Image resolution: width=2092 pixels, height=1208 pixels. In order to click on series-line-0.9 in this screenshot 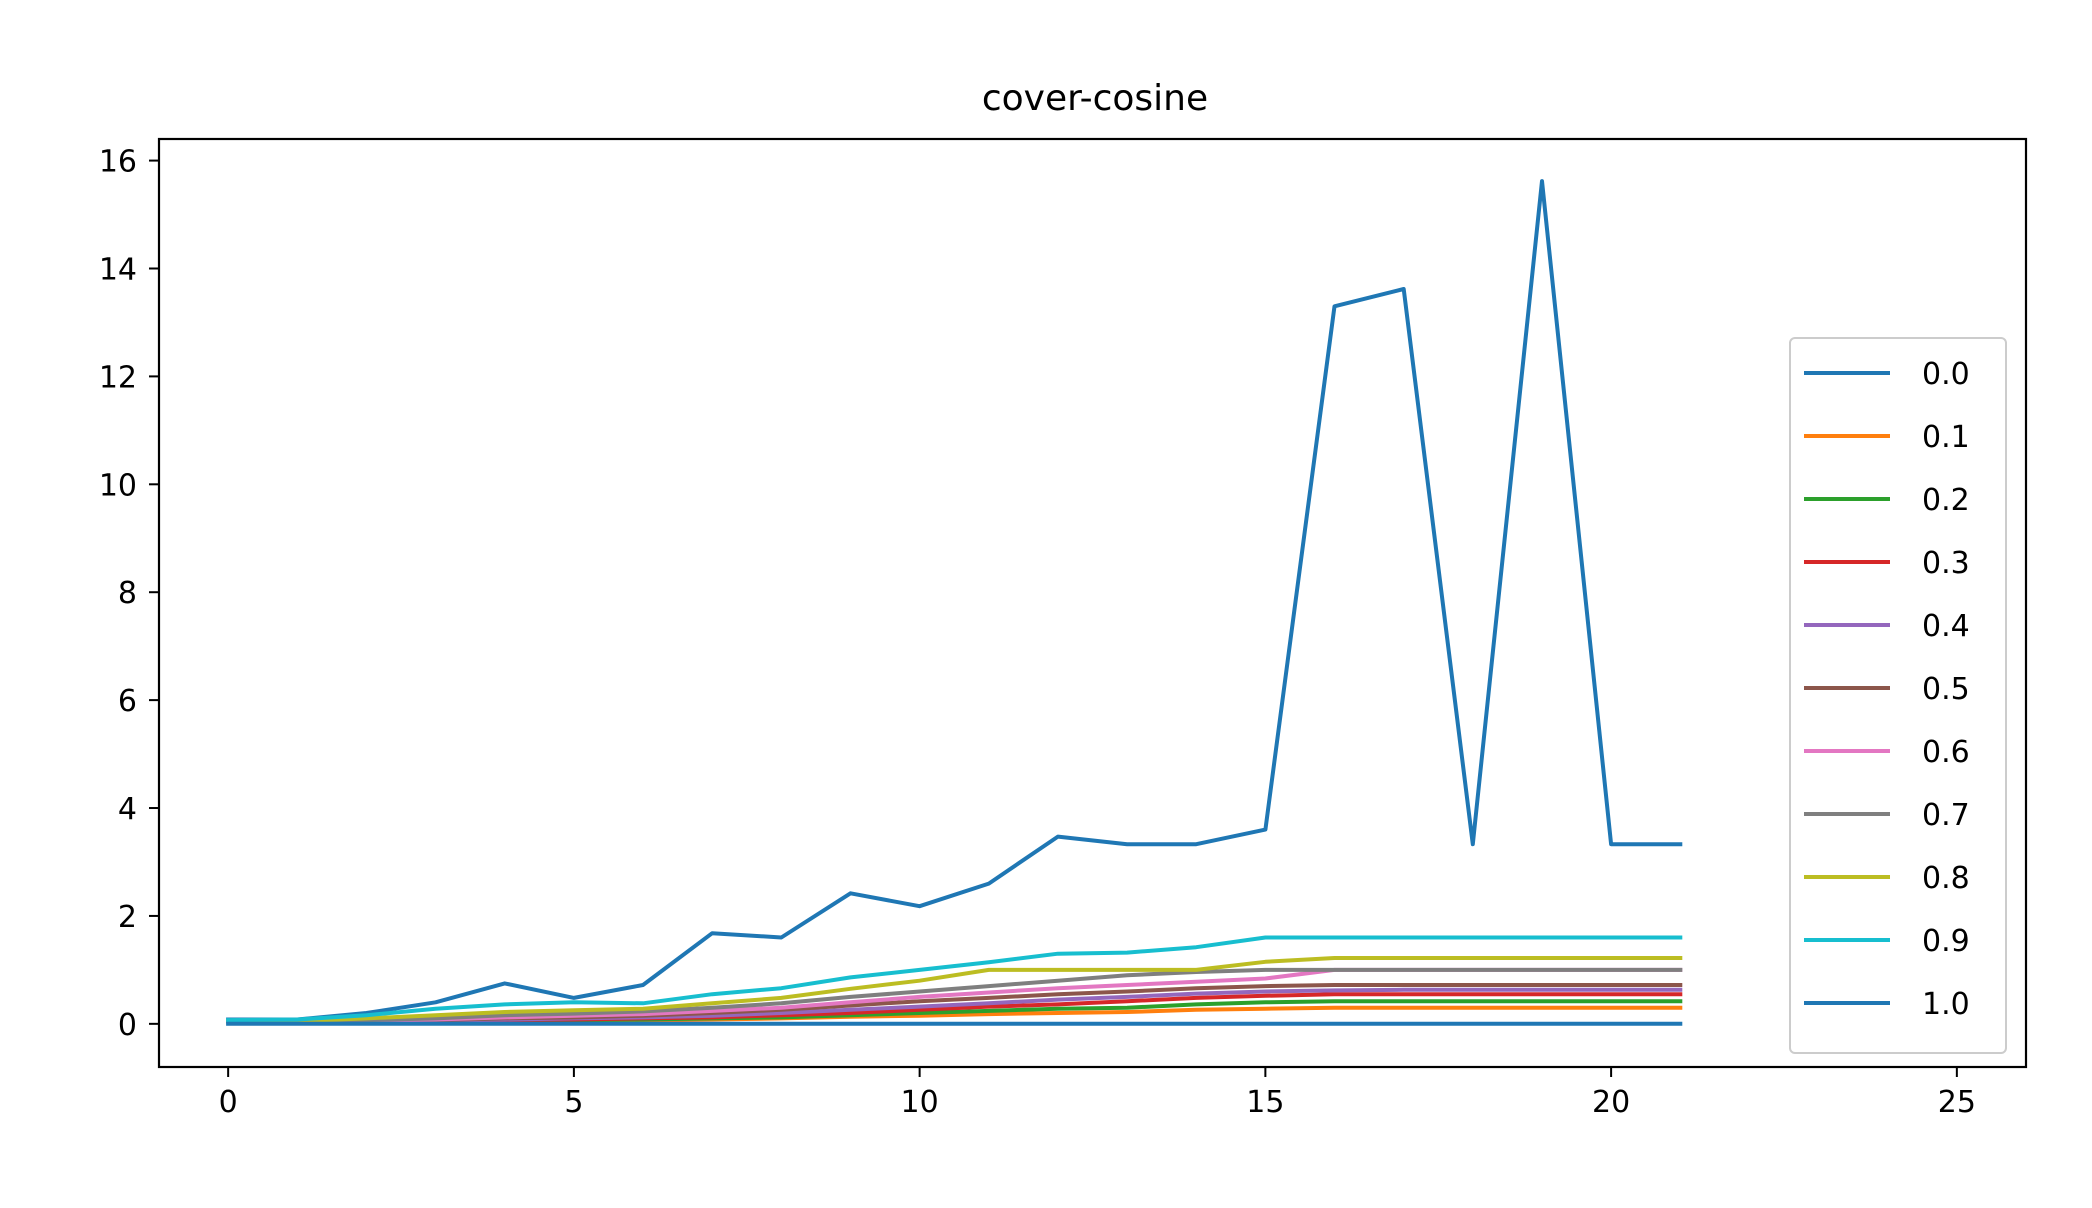, I will do `click(954, 979)`.